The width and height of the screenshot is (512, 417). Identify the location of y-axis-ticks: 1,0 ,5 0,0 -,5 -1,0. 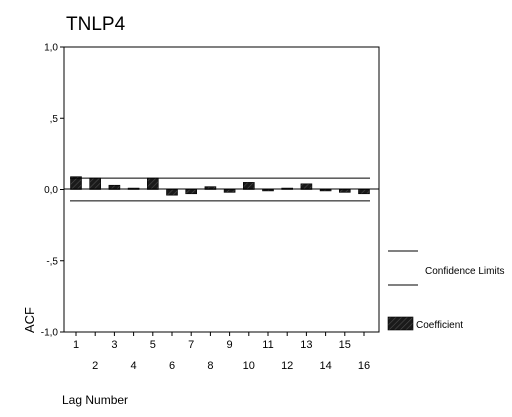
(52, 191).